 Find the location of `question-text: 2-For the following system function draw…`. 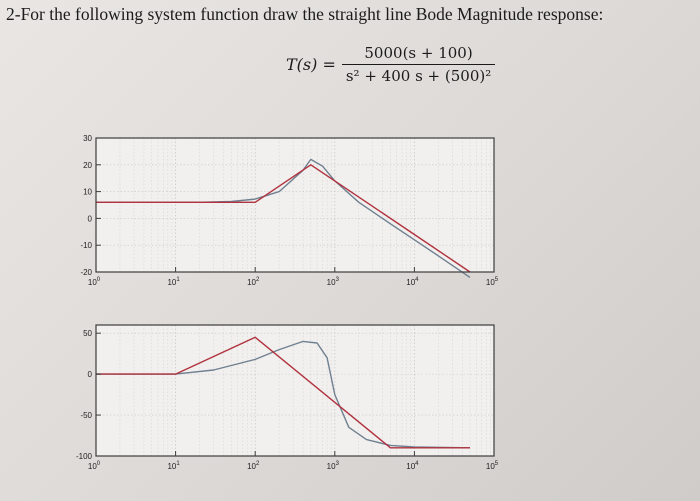

question-text: 2-For the following system function draw… is located at coordinates (305, 14).